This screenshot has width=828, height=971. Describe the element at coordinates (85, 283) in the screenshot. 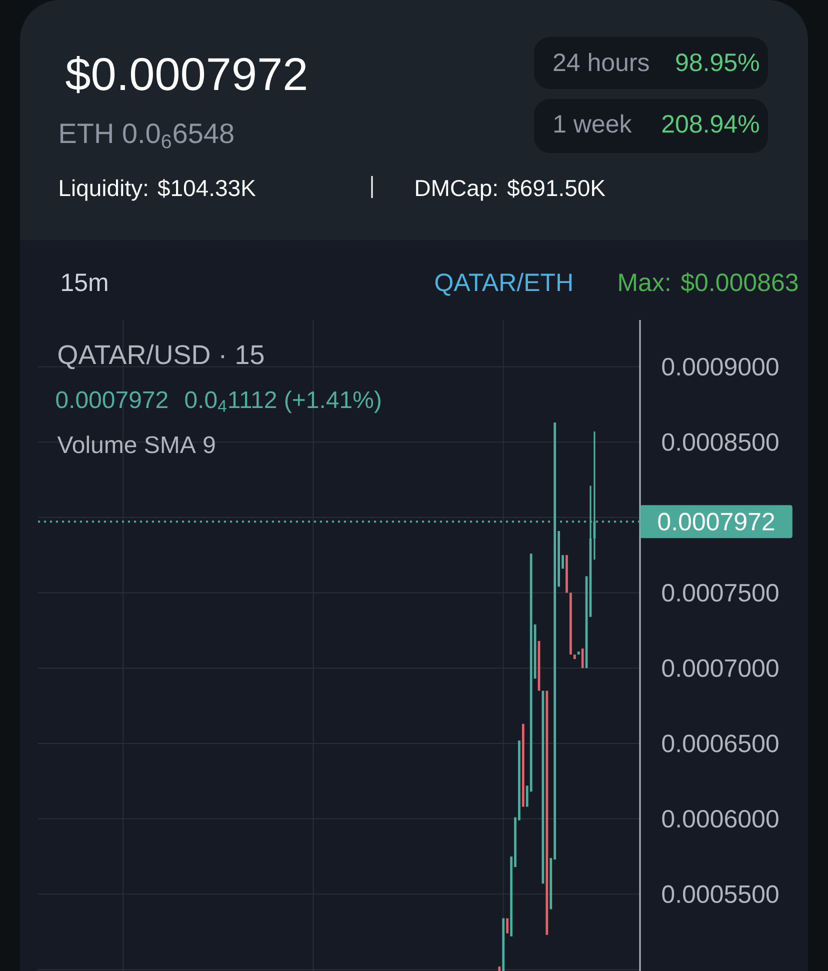

I see `text: 15m` at that location.